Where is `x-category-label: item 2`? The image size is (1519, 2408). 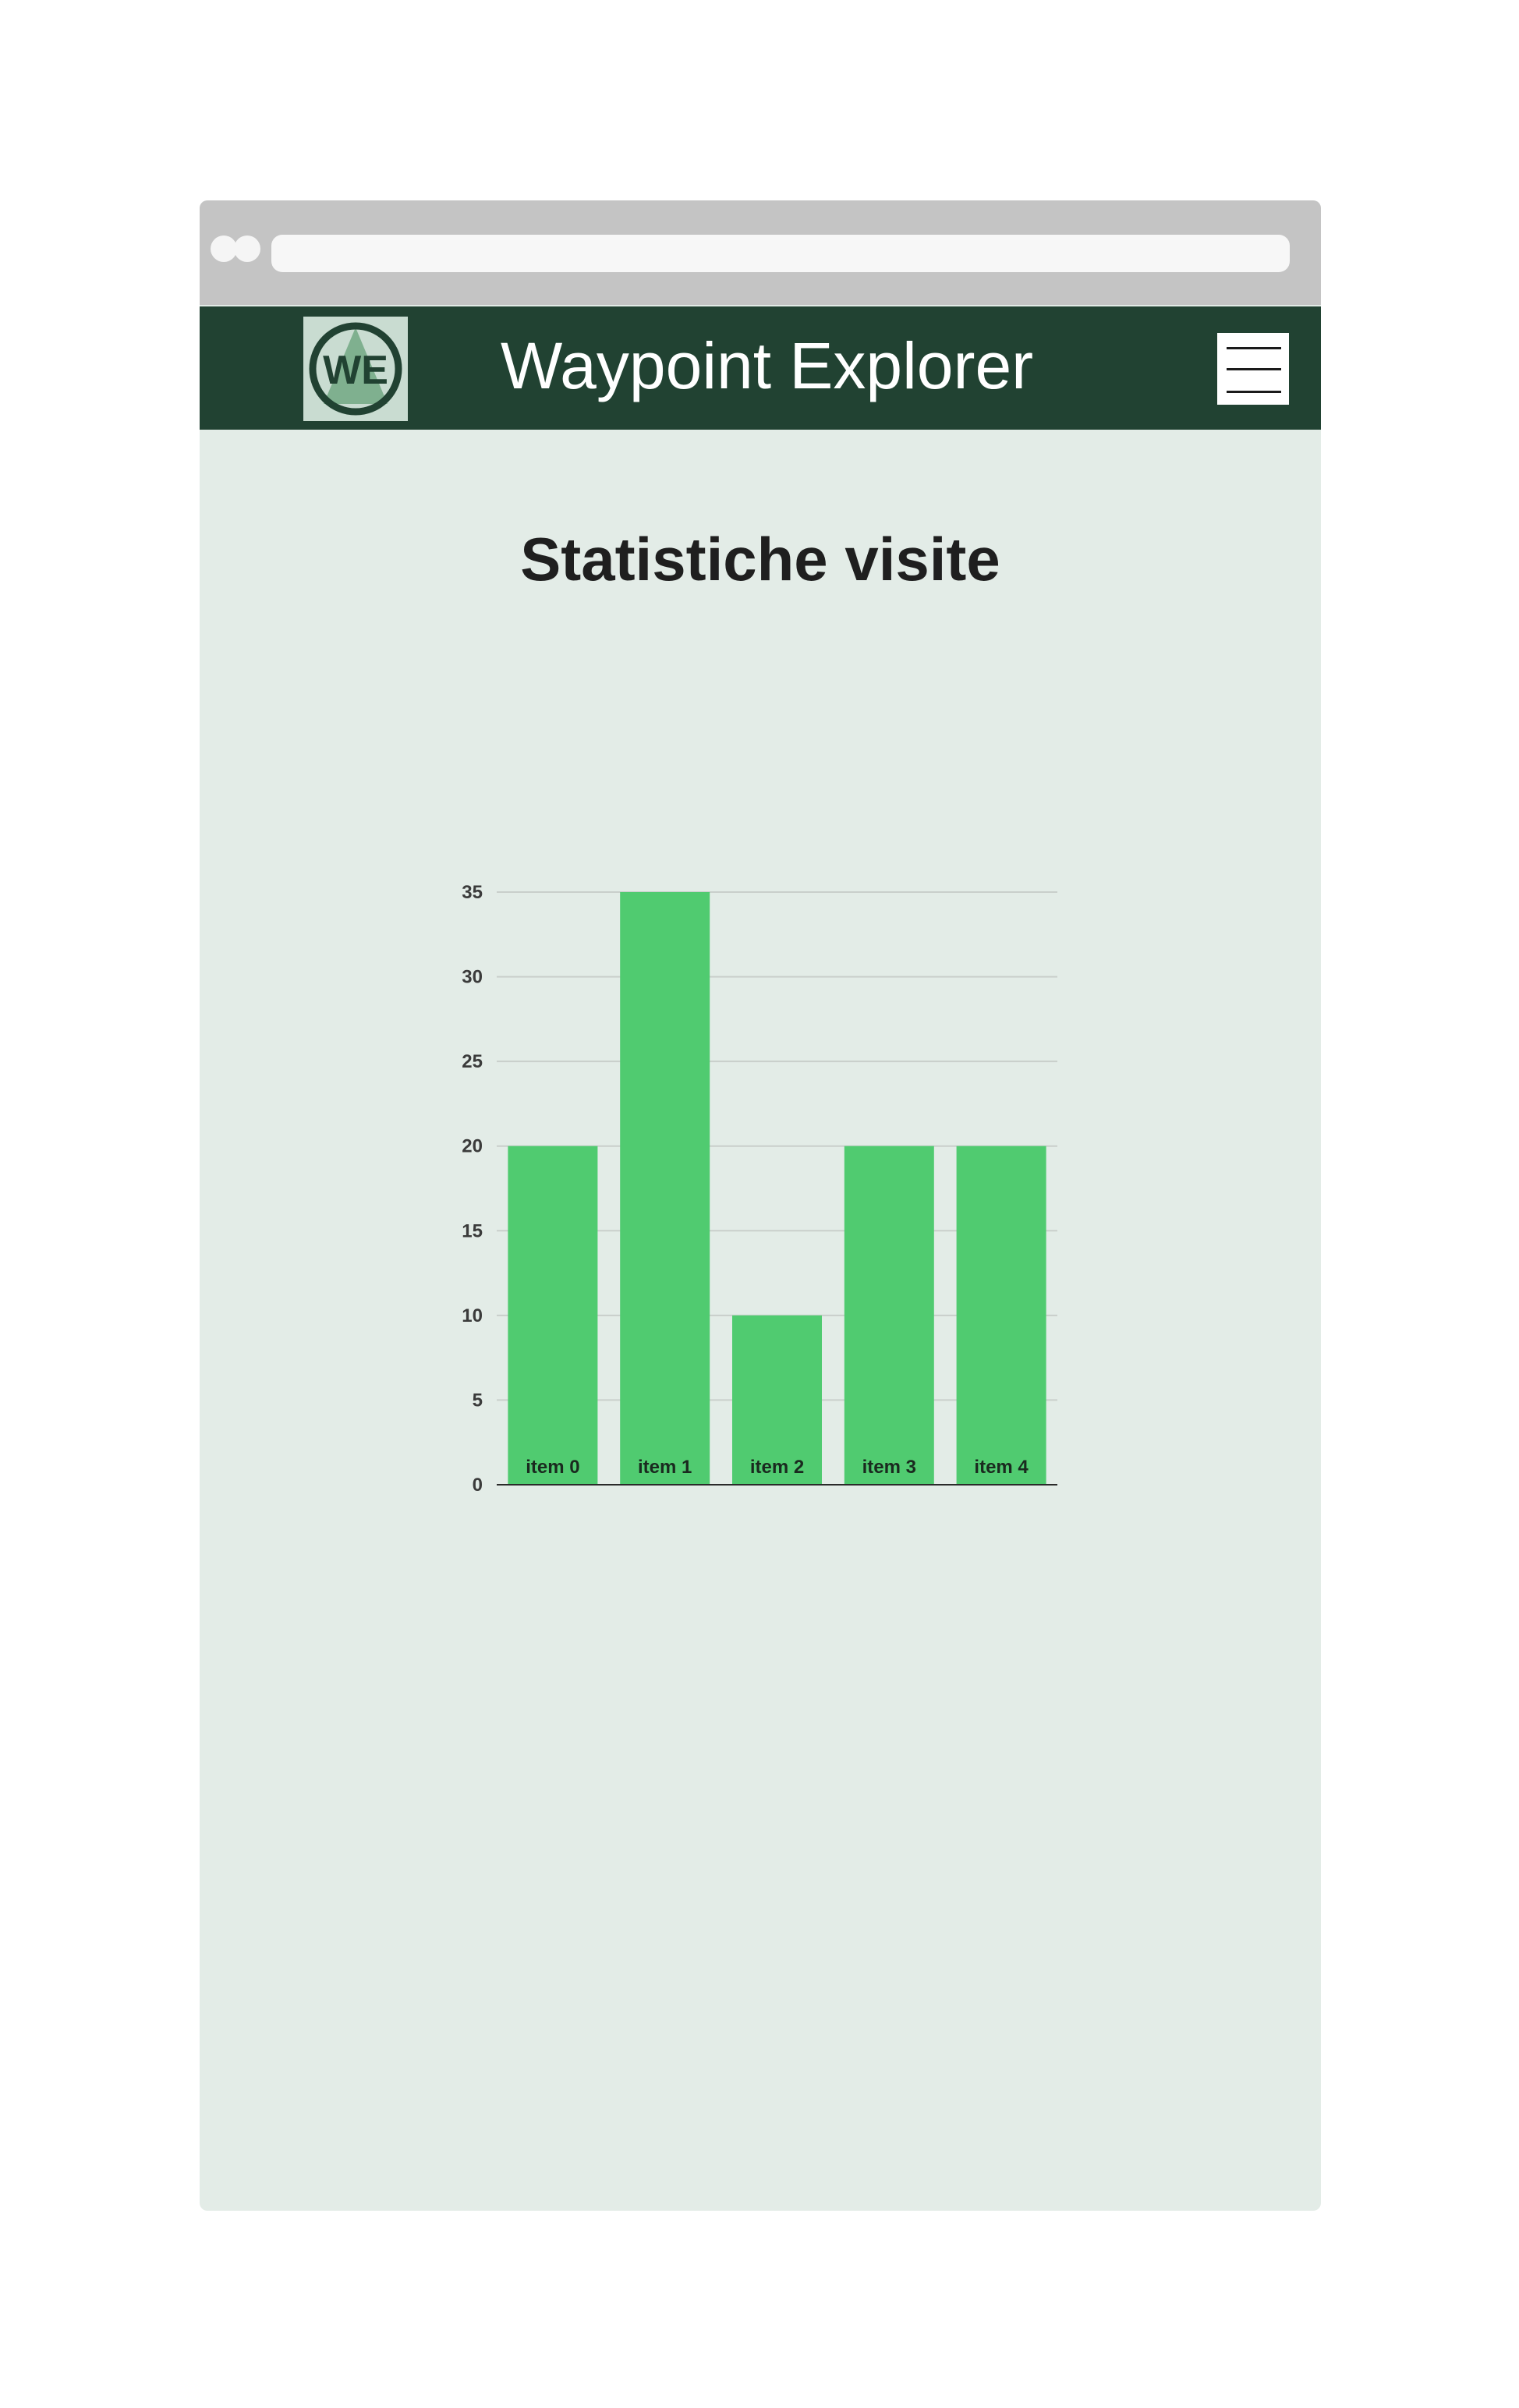
x-category-label: item 2 is located at coordinates (777, 1467).